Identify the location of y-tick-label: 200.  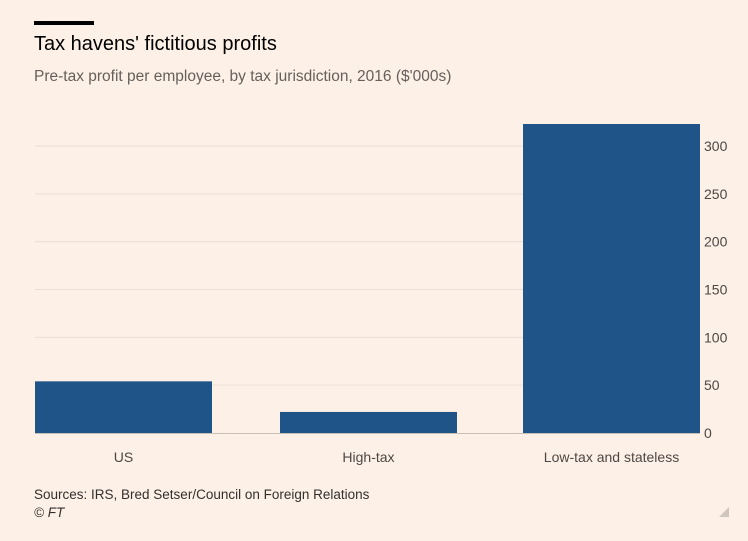
(716, 242).